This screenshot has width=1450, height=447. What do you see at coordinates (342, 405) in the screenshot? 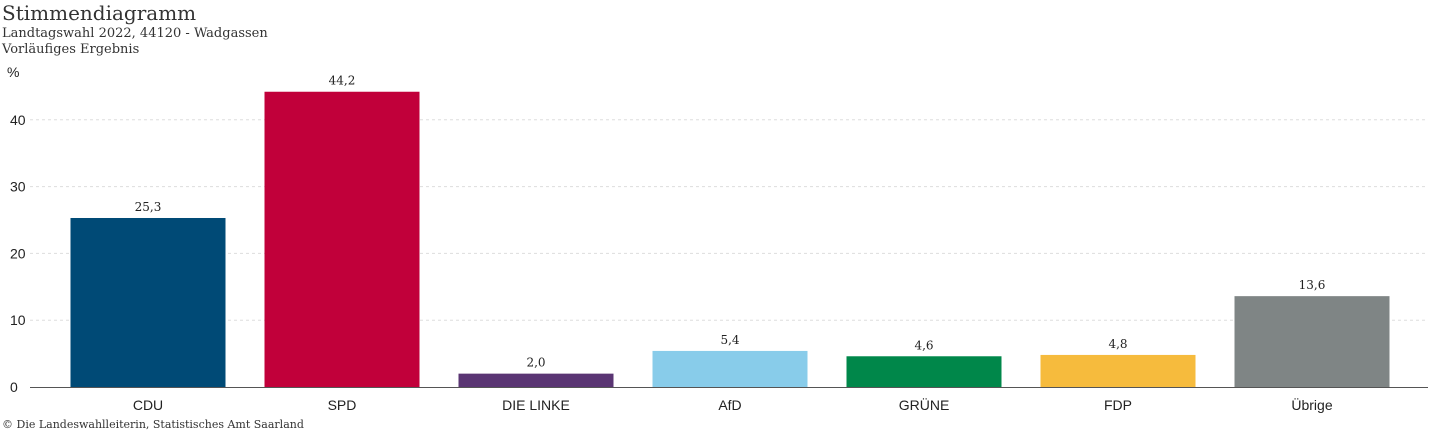
I see `x-category-label: SPD` at bounding box center [342, 405].